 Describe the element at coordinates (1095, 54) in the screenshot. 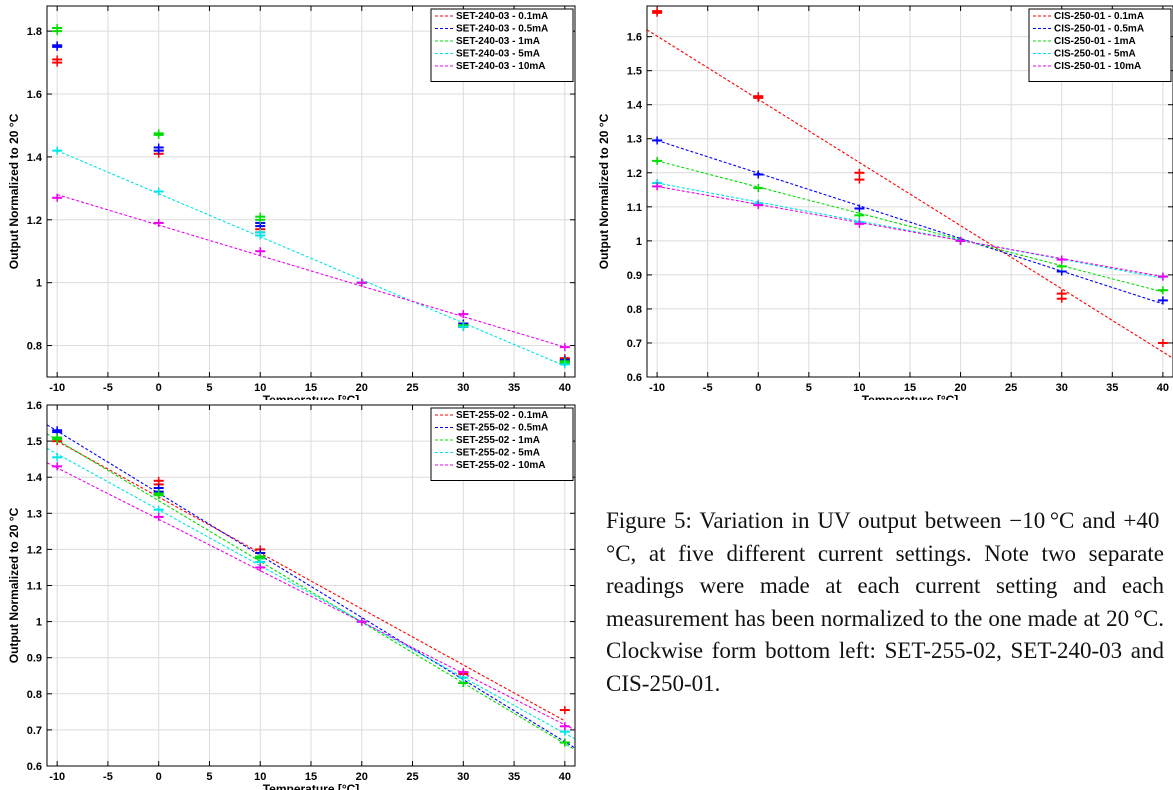

I see `legend-label: CIS-250-01 - 5mA` at that location.